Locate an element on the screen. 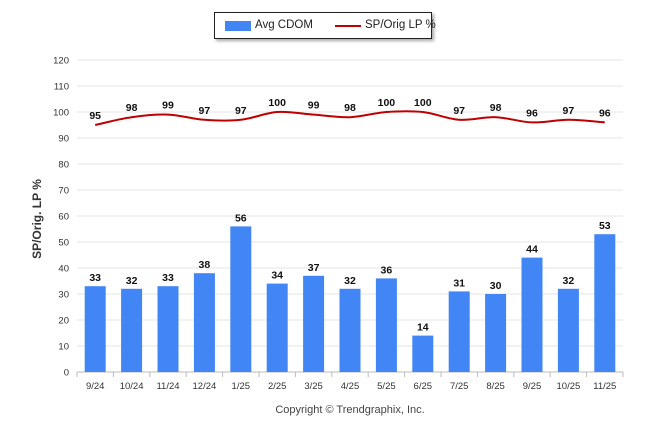 This screenshot has height=434, width=646. x-tick-label: 9/24 is located at coordinates (95, 386).